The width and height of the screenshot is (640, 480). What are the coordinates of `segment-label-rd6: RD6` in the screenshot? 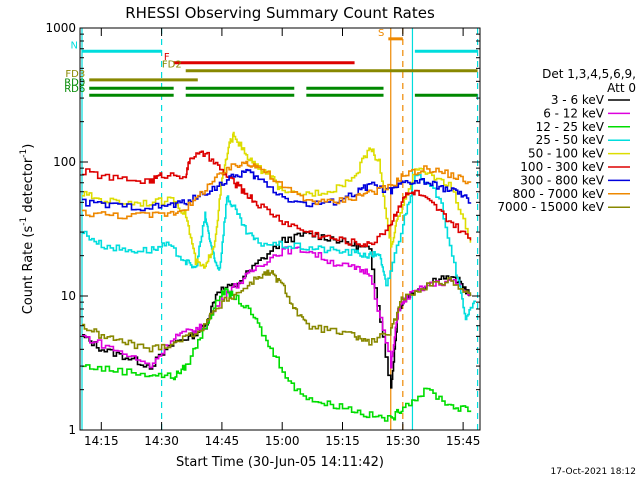 It's located at (74, 89).